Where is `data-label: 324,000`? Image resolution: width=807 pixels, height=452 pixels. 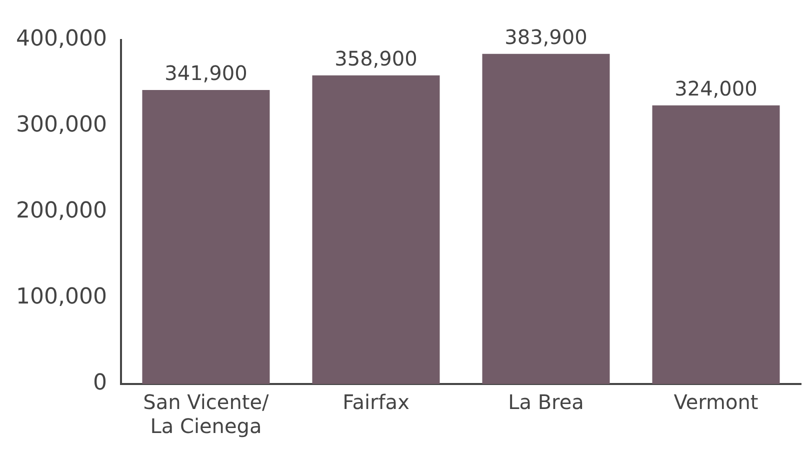 data-label: 324,000 is located at coordinates (716, 88).